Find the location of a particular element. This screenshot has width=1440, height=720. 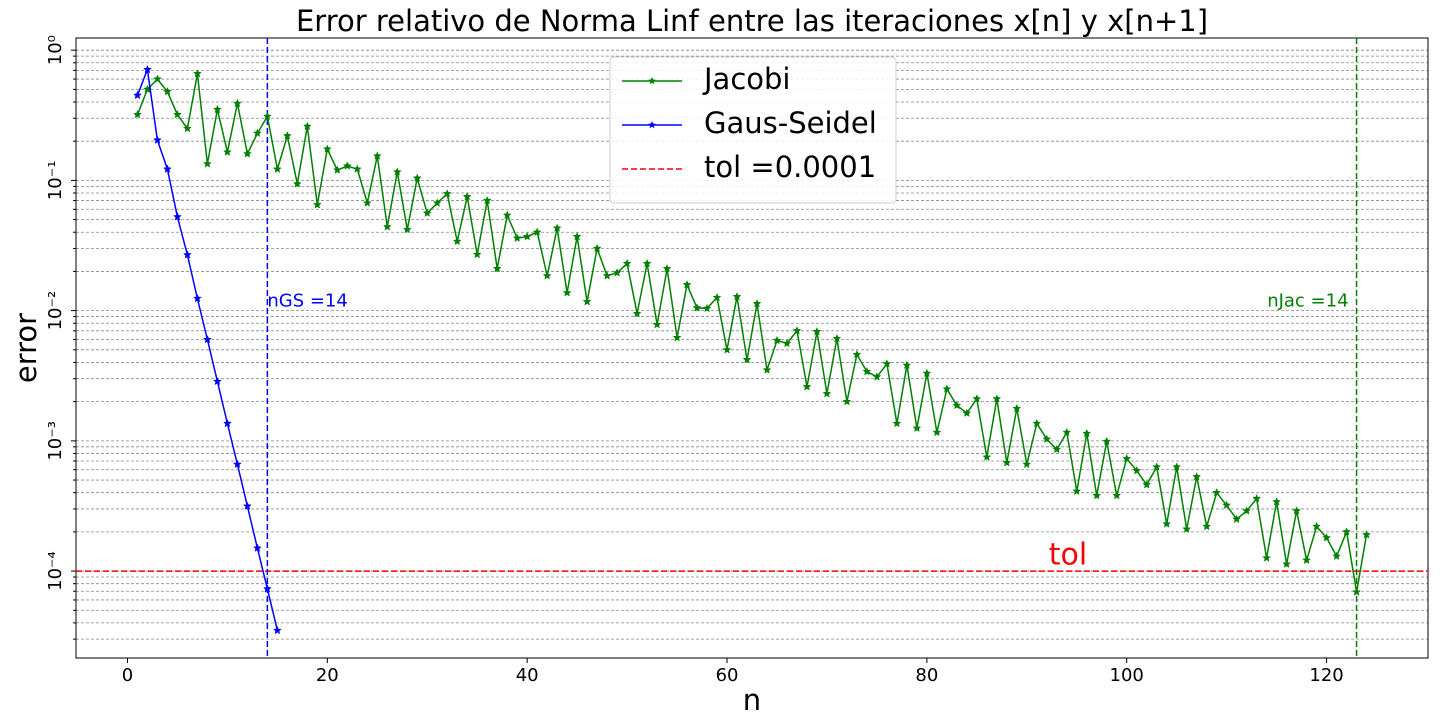

legend-marker is located at coordinates (652, 125).